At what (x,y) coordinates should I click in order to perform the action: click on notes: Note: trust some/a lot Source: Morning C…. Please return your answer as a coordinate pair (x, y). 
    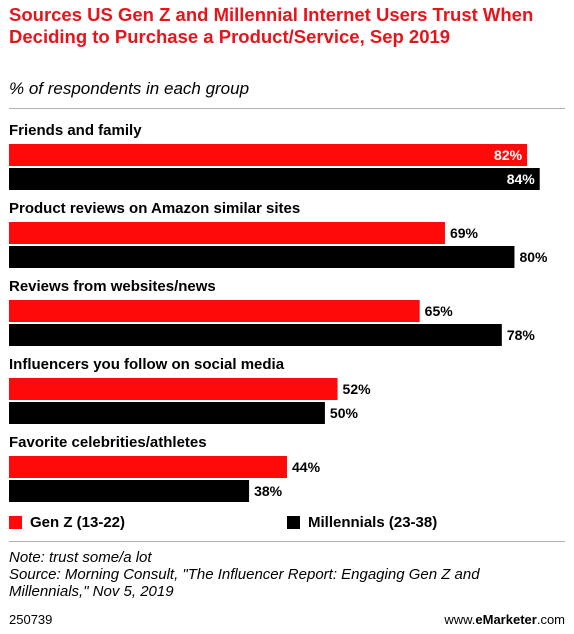
    Looking at the image, I should click on (244, 574).